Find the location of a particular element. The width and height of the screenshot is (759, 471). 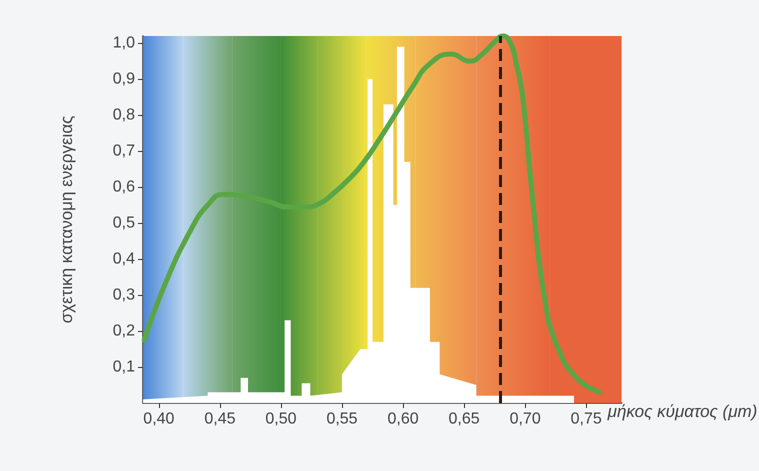

x-tick-label: 0,75 is located at coordinates (586, 419).